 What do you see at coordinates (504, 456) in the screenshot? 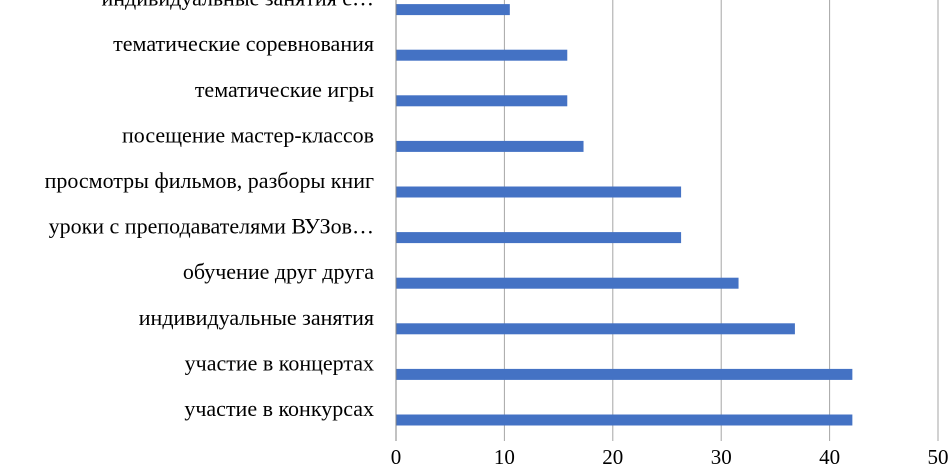
I see `x-tick-label: 10` at bounding box center [504, 456].